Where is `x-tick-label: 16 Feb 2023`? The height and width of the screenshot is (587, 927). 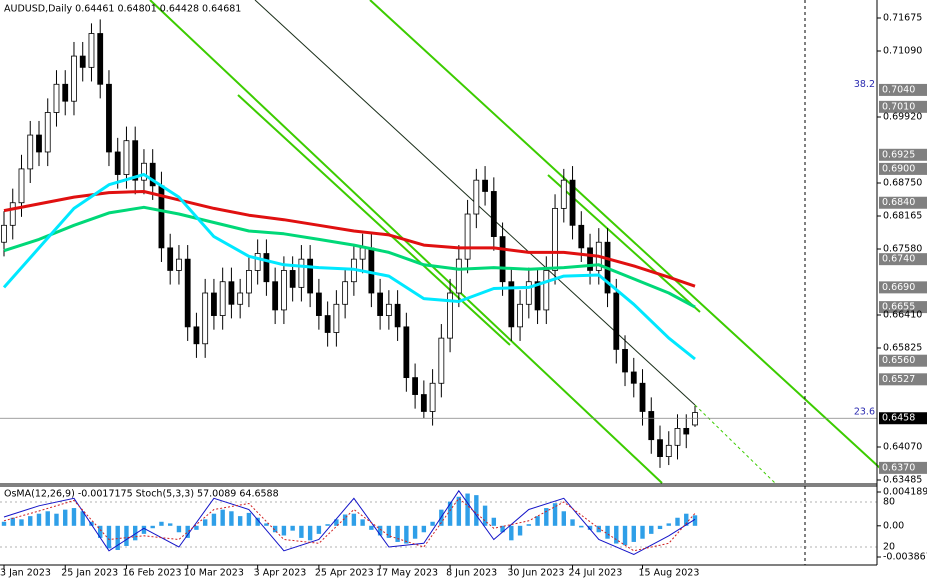 x-tick-label: 16 Feb 2023 is located at coordinates (151, 573).